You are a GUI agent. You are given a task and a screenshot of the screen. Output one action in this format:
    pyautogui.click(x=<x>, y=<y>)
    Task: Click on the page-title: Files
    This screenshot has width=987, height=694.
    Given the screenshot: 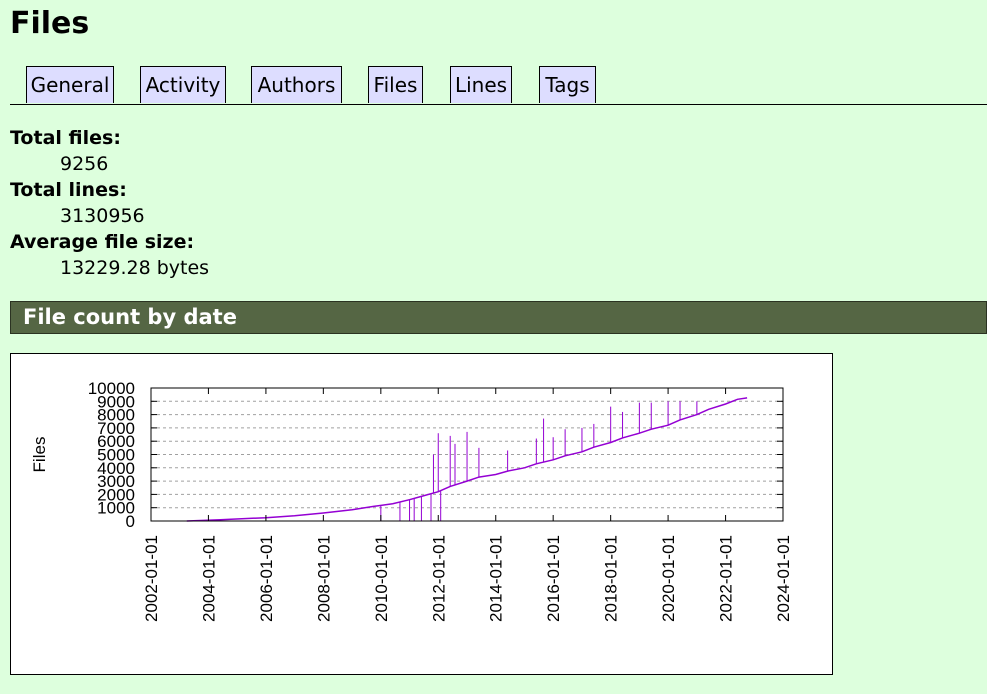 What is the action you would take?
    pyautogui.click(x=50, y=23)
    